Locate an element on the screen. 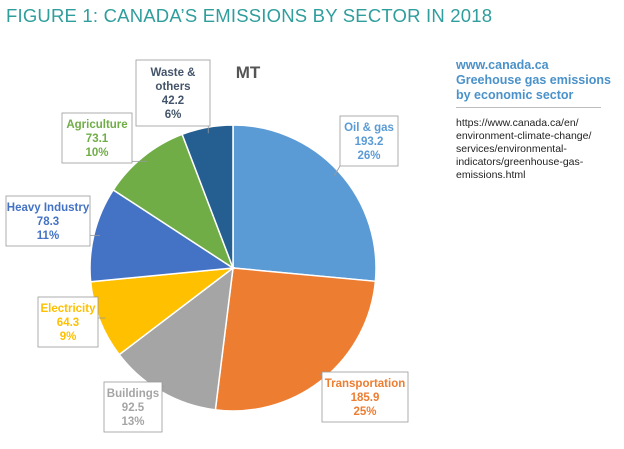 This screenshot has width=624, height=449. slice-label: Heavy Industry is located at coordinates (48, 208).